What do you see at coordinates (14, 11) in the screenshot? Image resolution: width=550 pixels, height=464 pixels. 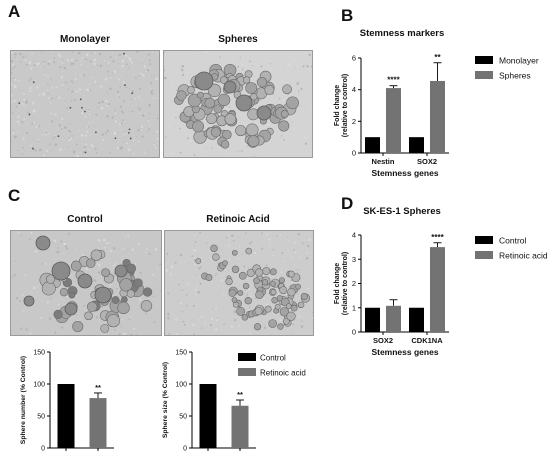 I see `panel-letter-a: A` at bounding box center [14, 11].